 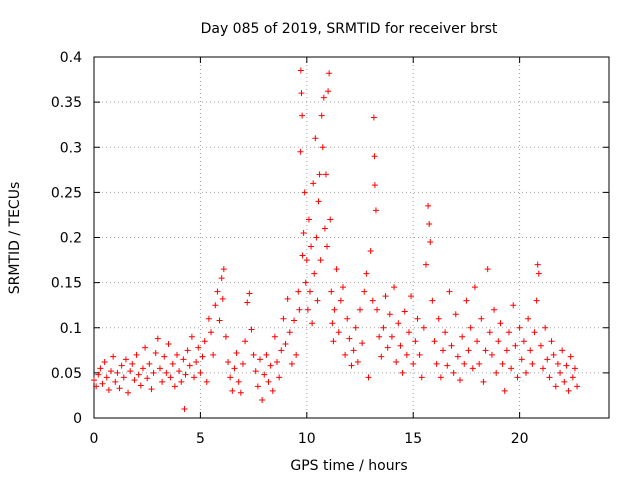 I want to click on y-tick-label: 0, so click(x=77, y=419).